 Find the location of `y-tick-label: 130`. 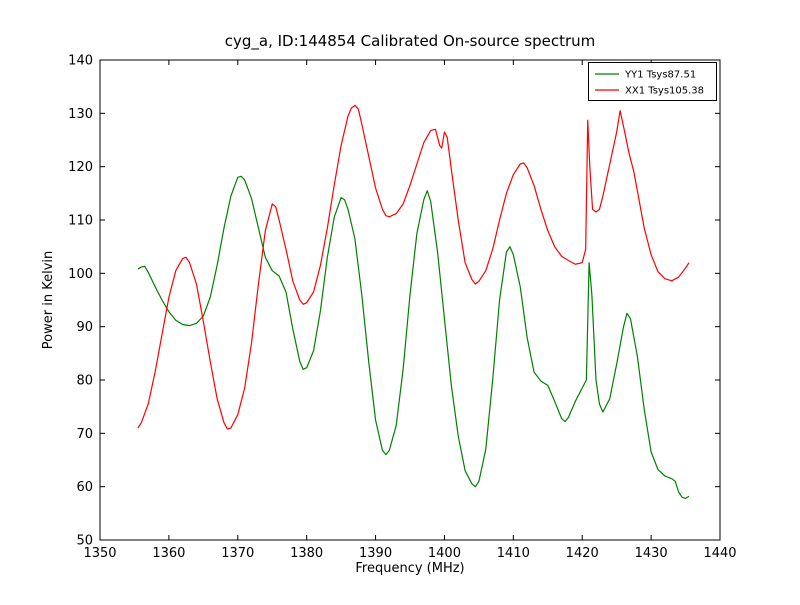

y-tick-label: 130 is located at coordinates (80, 114).